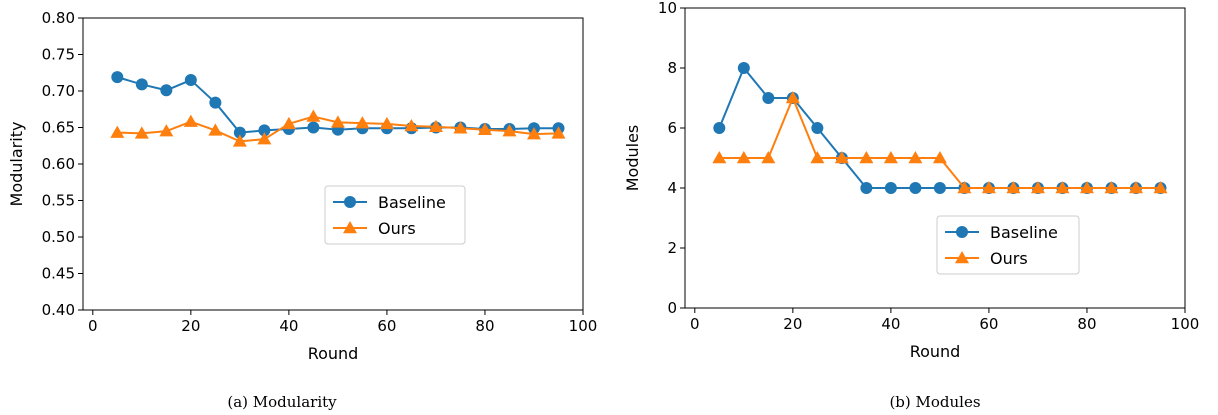 The width and height of the screenshot is (1218, 415). I want to click on y-tick-label: 4, so click(672, 188).